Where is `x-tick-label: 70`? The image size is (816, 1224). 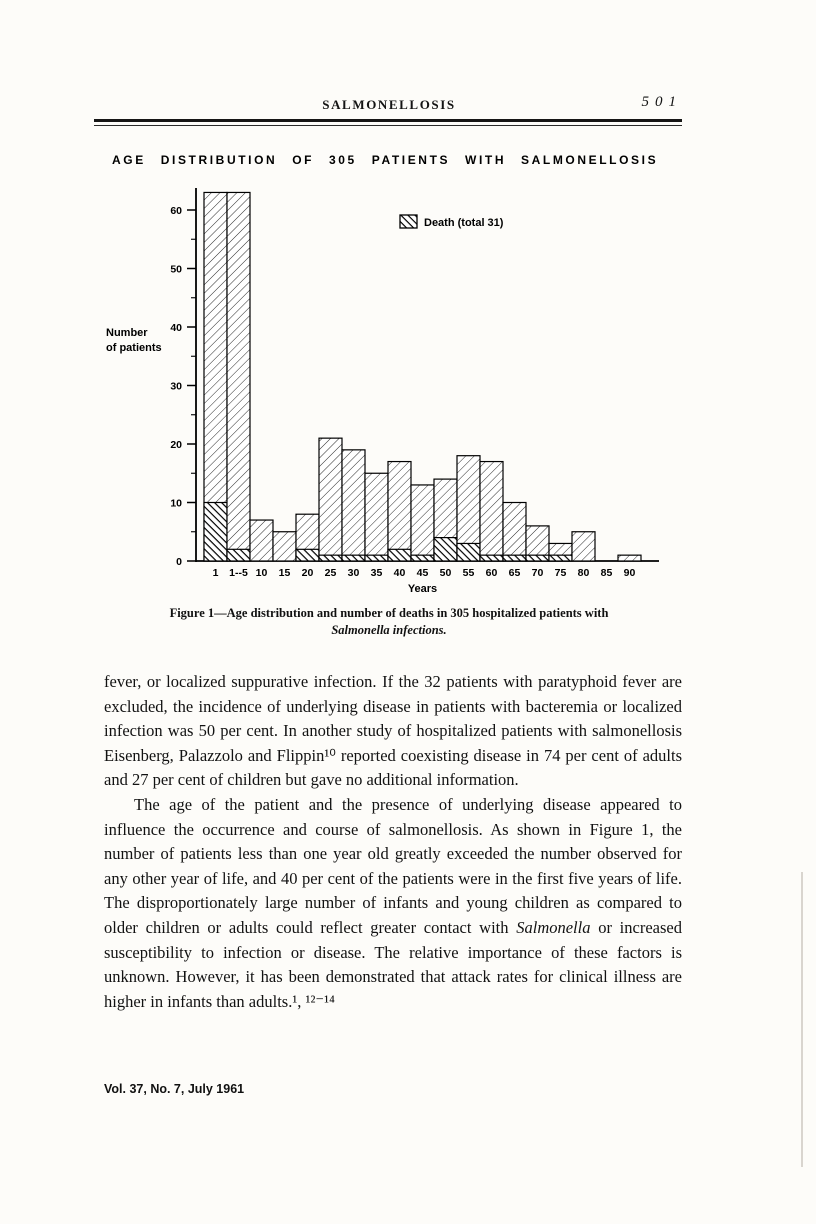
x-tick-label: 70 is located at coordinates (538, 573).